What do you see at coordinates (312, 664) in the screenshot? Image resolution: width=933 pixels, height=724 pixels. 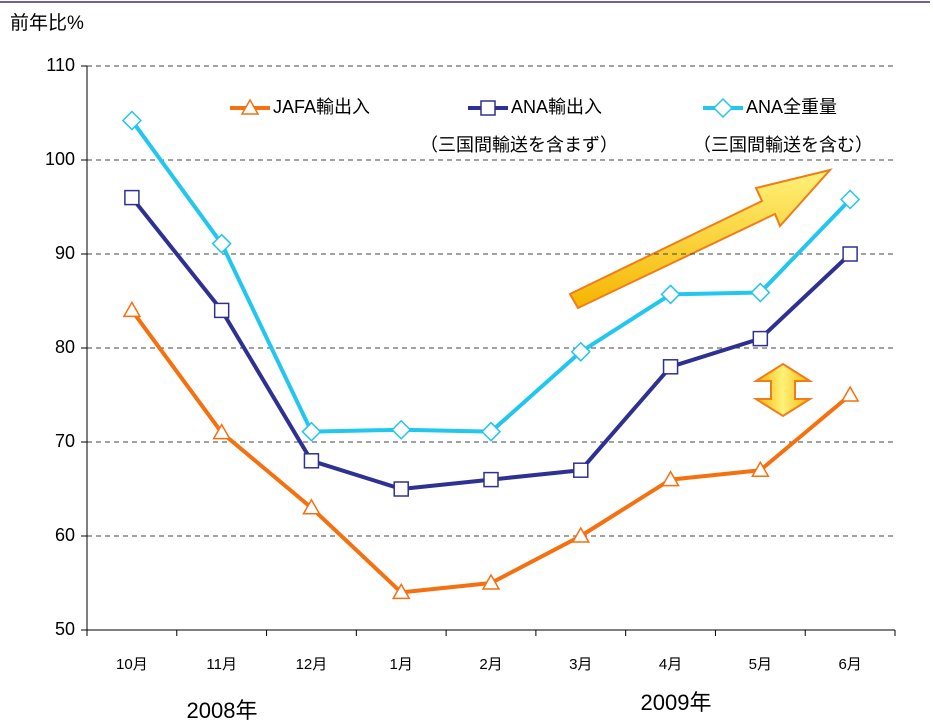 I see `x-tick-label: 12月` at bounding box center [312, 664].